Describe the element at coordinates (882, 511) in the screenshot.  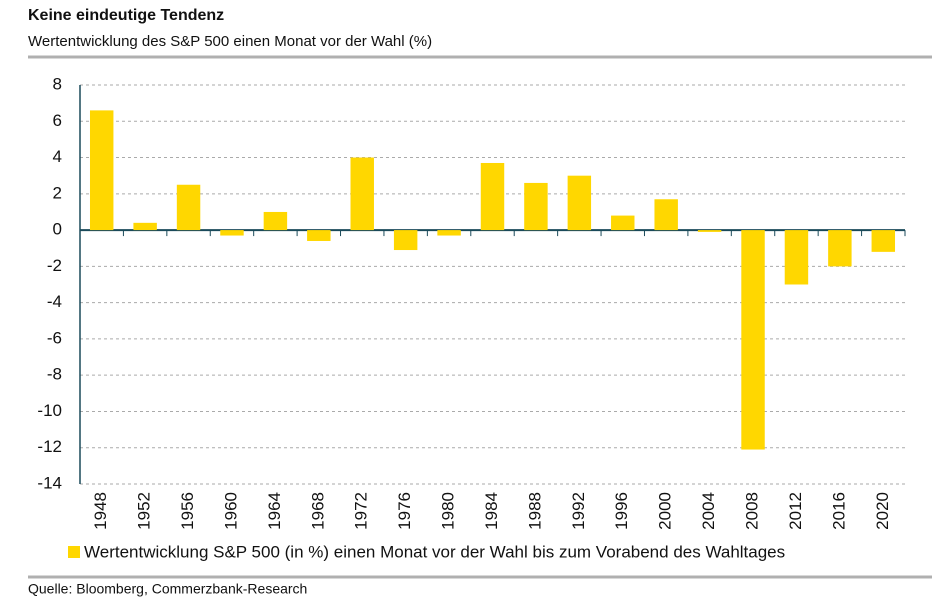
I see `x-tick-label: 2020` at that location.